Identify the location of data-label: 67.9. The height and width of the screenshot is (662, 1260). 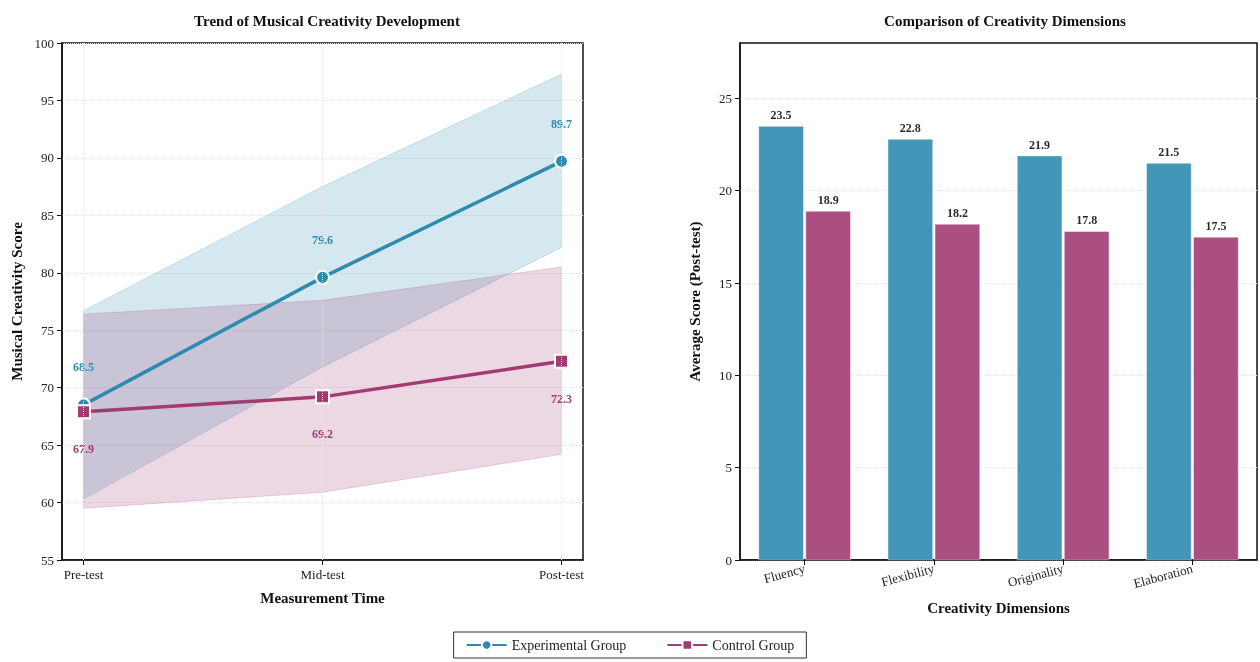
(84, 449).